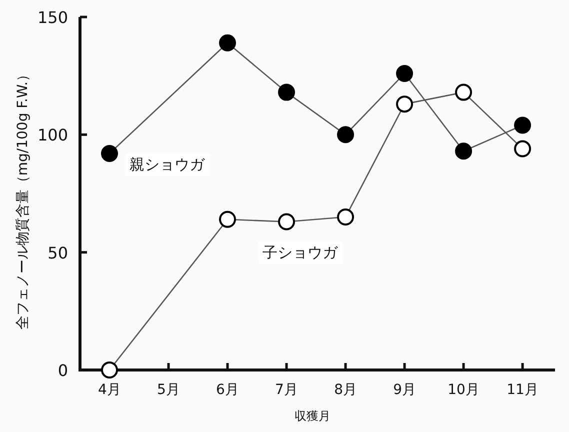 This screenshot has height=432, width=569. What do you see at coordinates (464, 390) in the screenshot?
I see `x-tick-label: 10月` at bounding box center [464, 390].